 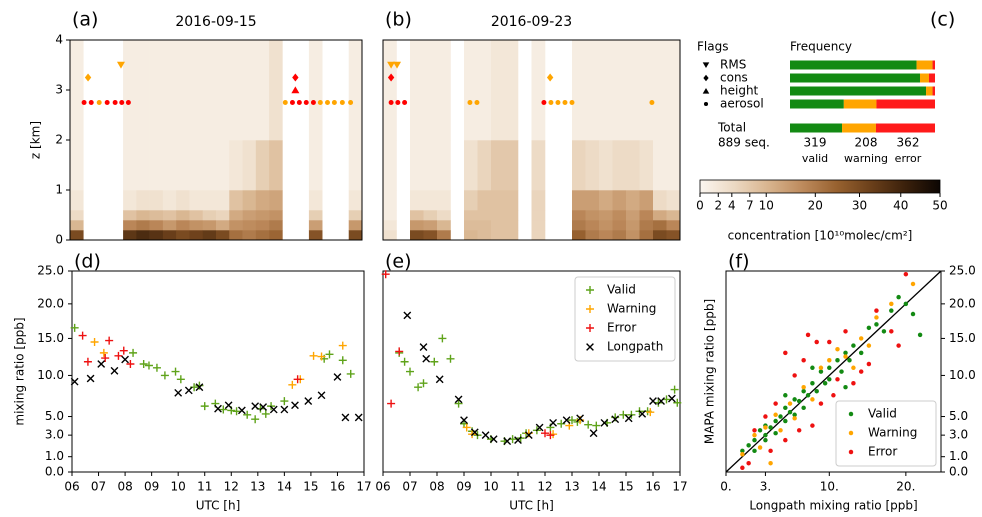 I want to click on y-tick-label: 25.0, so click(x=962, y=271).